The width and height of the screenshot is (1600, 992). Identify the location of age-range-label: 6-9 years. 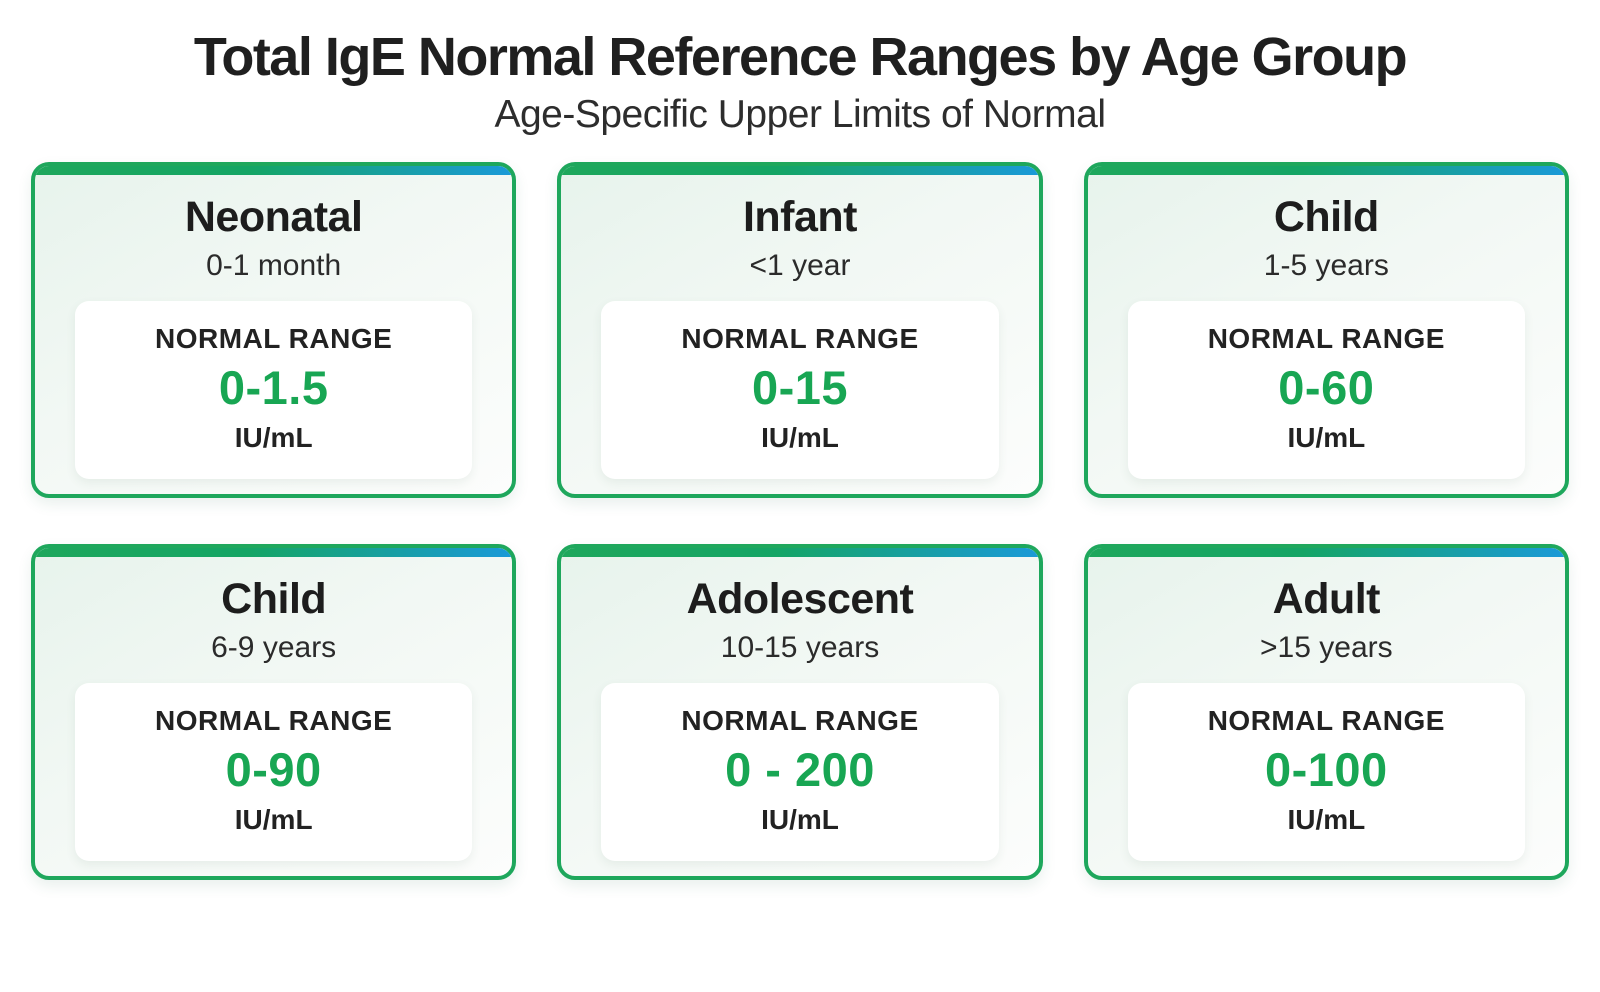
(274, 648).